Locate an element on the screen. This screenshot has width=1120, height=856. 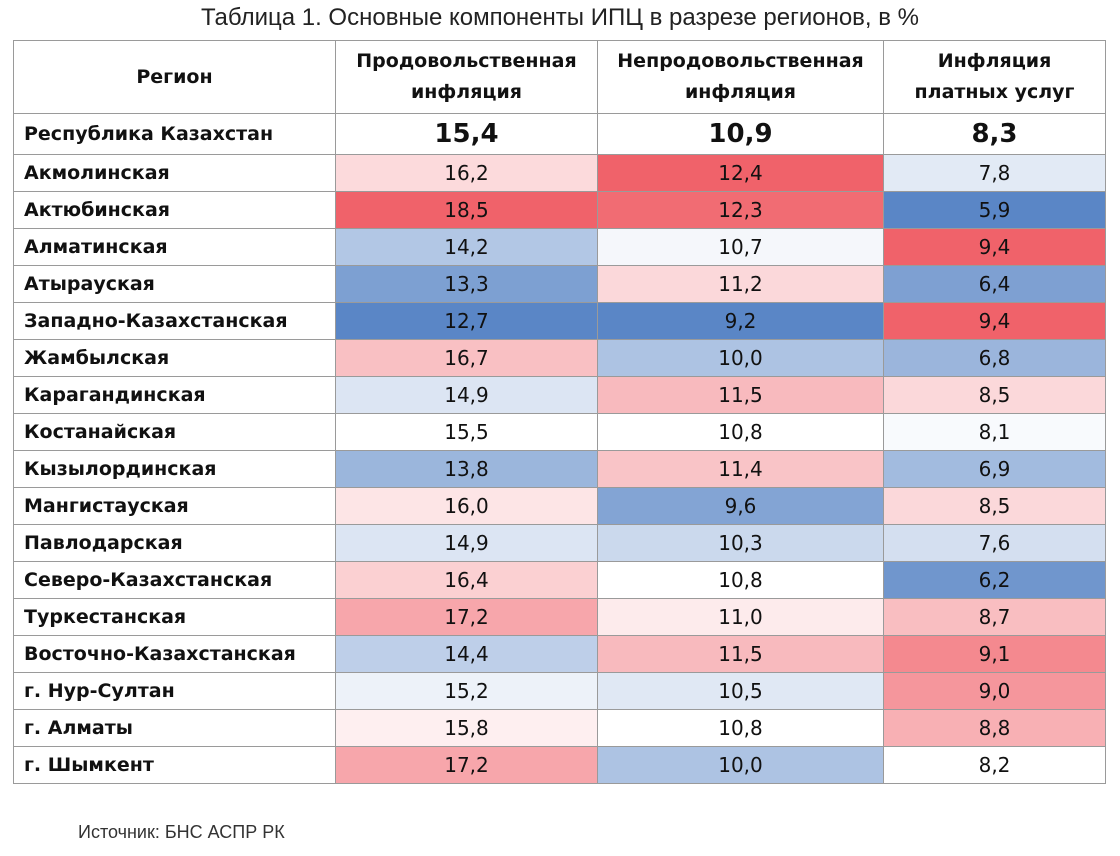
services-value: 9,1 is located at coordinates (994, 654).